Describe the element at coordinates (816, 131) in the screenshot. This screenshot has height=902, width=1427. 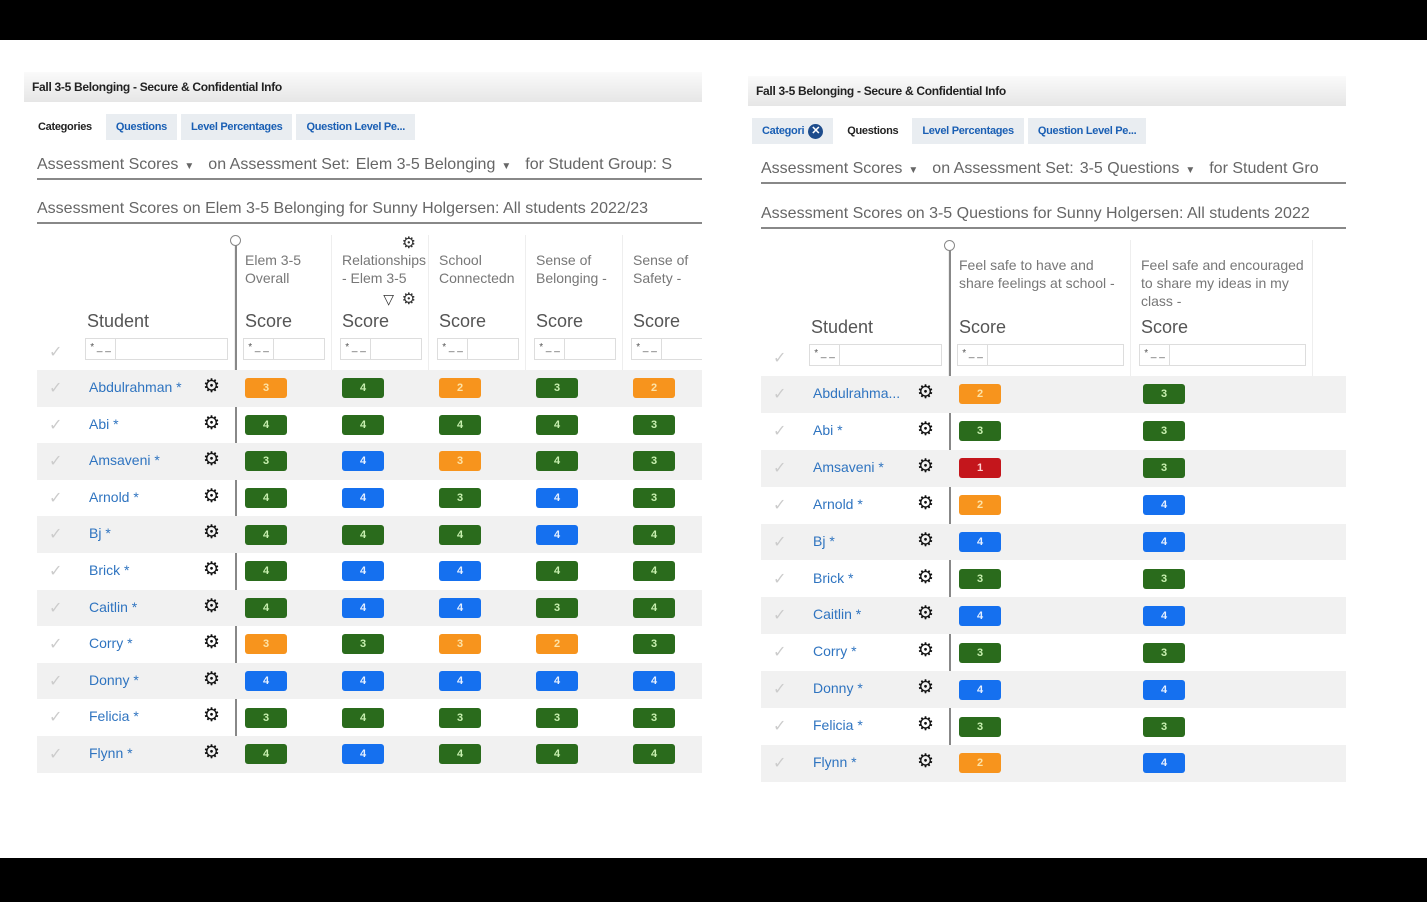
I see `close-tab-icon: ✕` at that location.